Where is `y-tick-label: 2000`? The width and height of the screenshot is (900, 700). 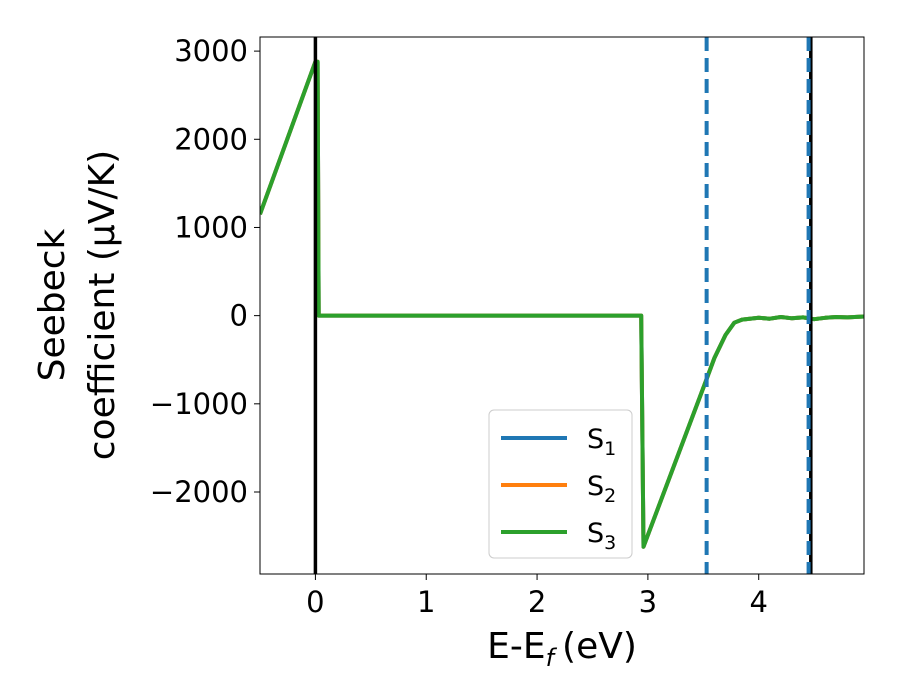 y-tick-label: 2000 is located at coordinates (211, 139).